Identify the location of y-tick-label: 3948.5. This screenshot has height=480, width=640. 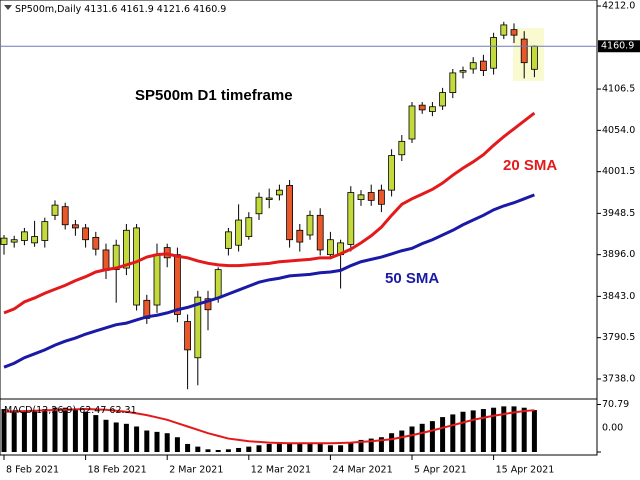
(618, 213).